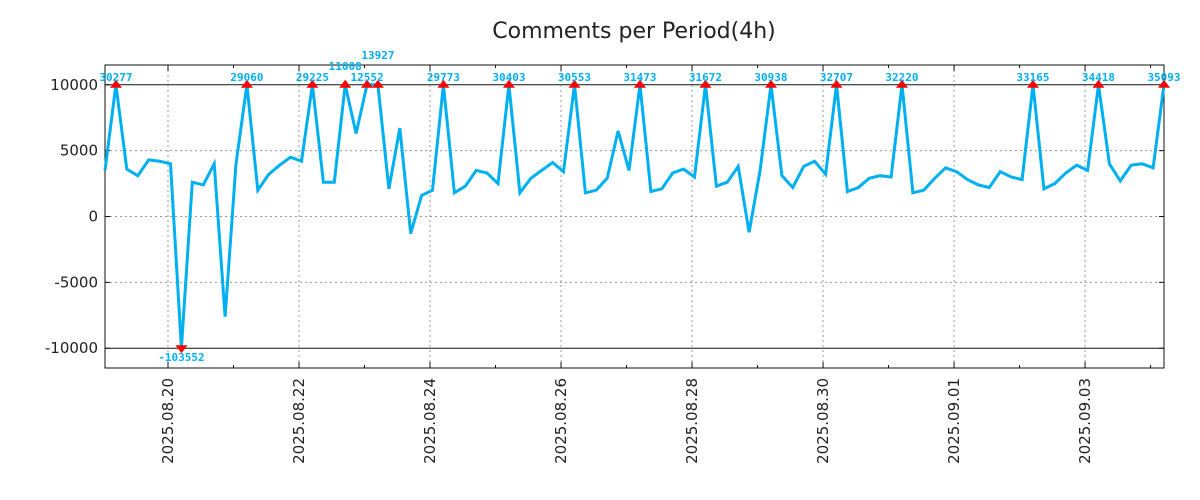  What do you see at coordinates (76, 282) in the screenshot?
I see `y-tick-label: -5000` at bounding box center [76, 282].